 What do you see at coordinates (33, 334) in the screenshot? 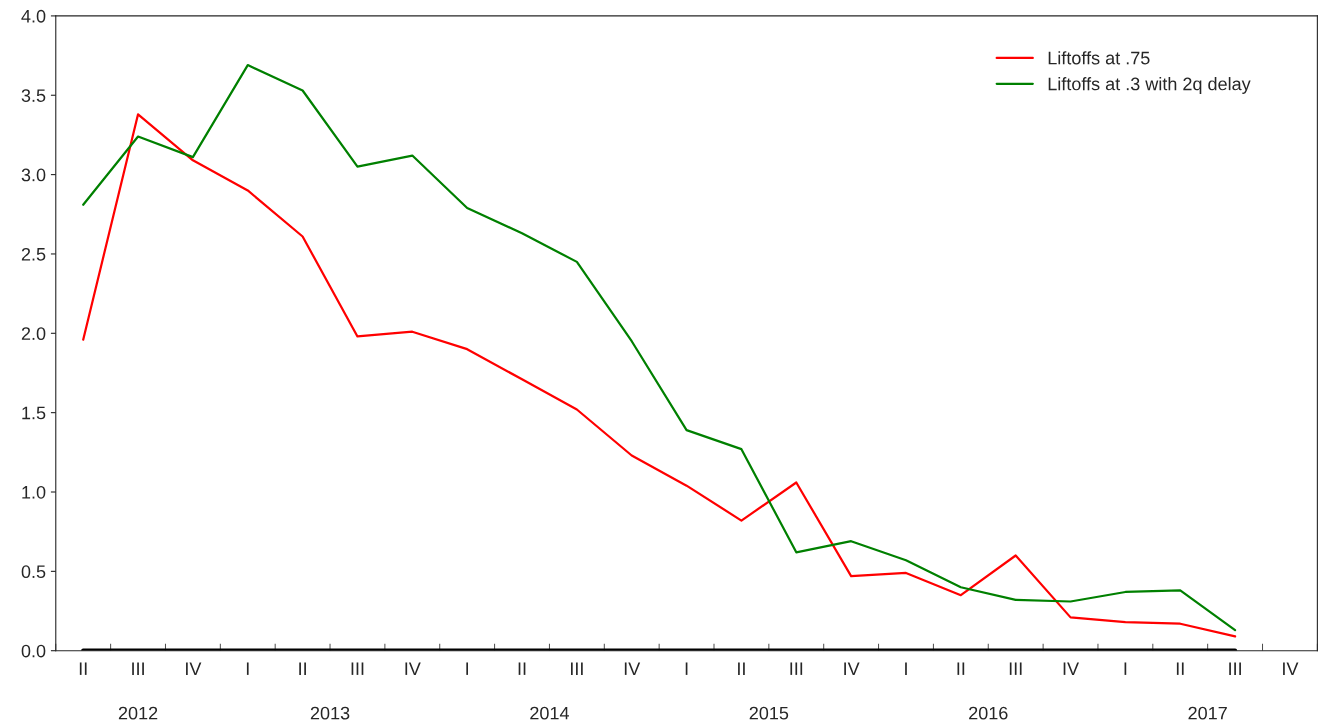
I see `y-tick-label: 2.0` at bounding box center [33, 334].